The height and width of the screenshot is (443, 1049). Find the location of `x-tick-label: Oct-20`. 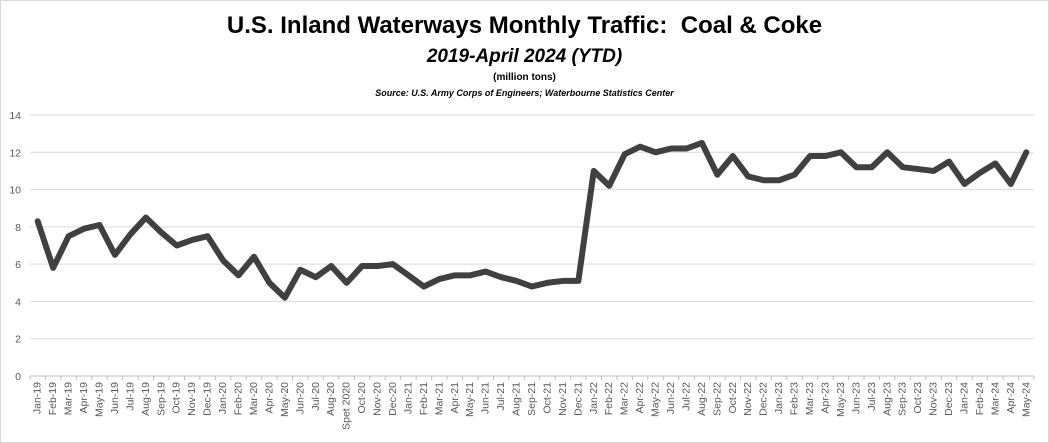

x-tick-label: Oct-20 is located at coordinates (362, 398).